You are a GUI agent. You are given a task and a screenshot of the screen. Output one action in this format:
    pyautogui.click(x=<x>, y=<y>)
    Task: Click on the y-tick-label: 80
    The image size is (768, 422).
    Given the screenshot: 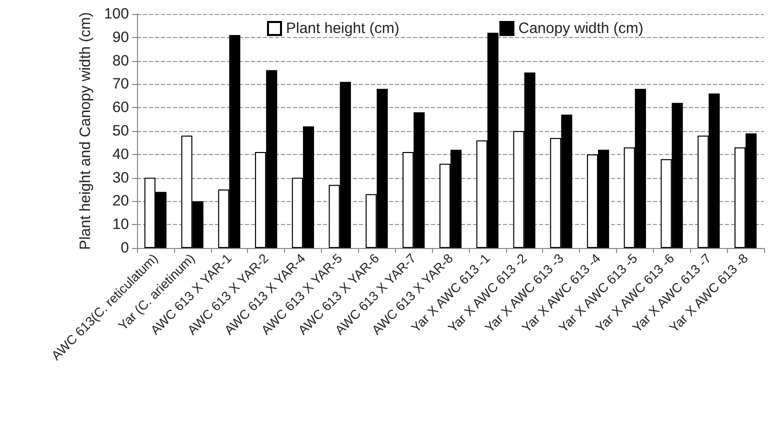 What is the action you would take?
    pyautogui.click(x=120, y=61)
    